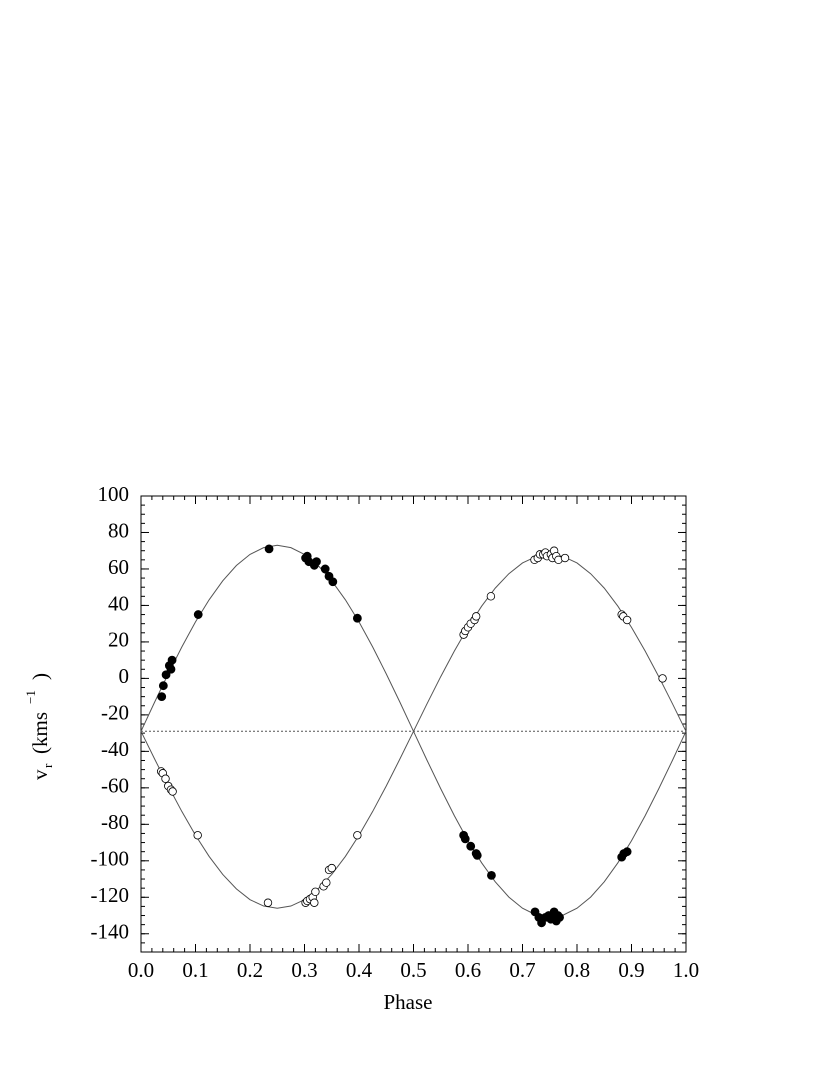  What do you see at coordinates (250, 970) in the screenshot?
I see `x-tick-label: 0.2` at bounding box center [250, 970].